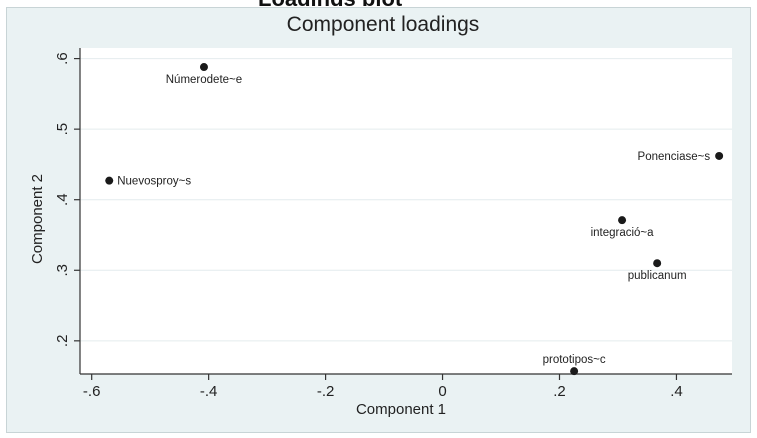  Describe the element at coordinates (62, 129) in the screenshot. I see `y-tick-label-3: .5` at that location.